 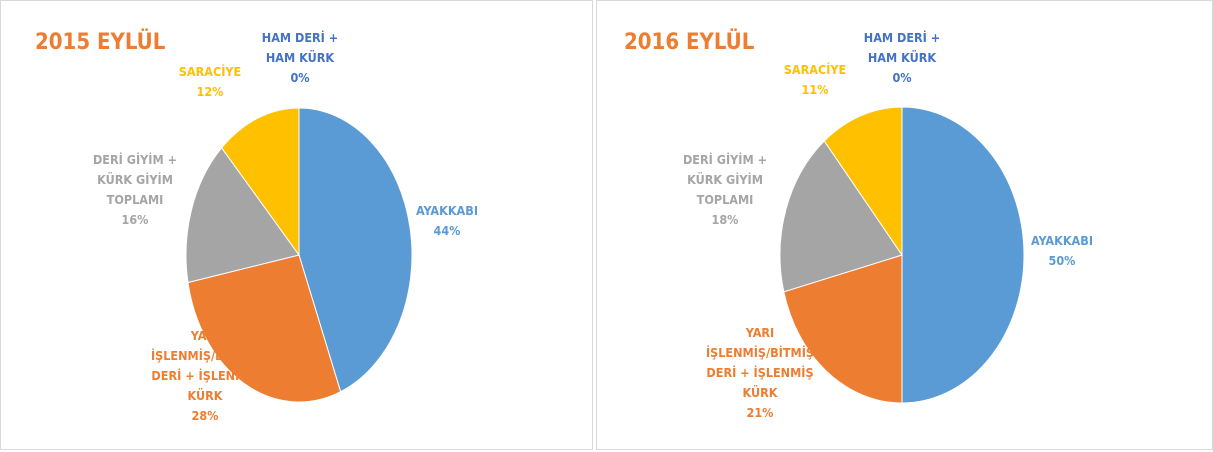 I want to click on slice-value: 50%, so click(x=1062, y=260).